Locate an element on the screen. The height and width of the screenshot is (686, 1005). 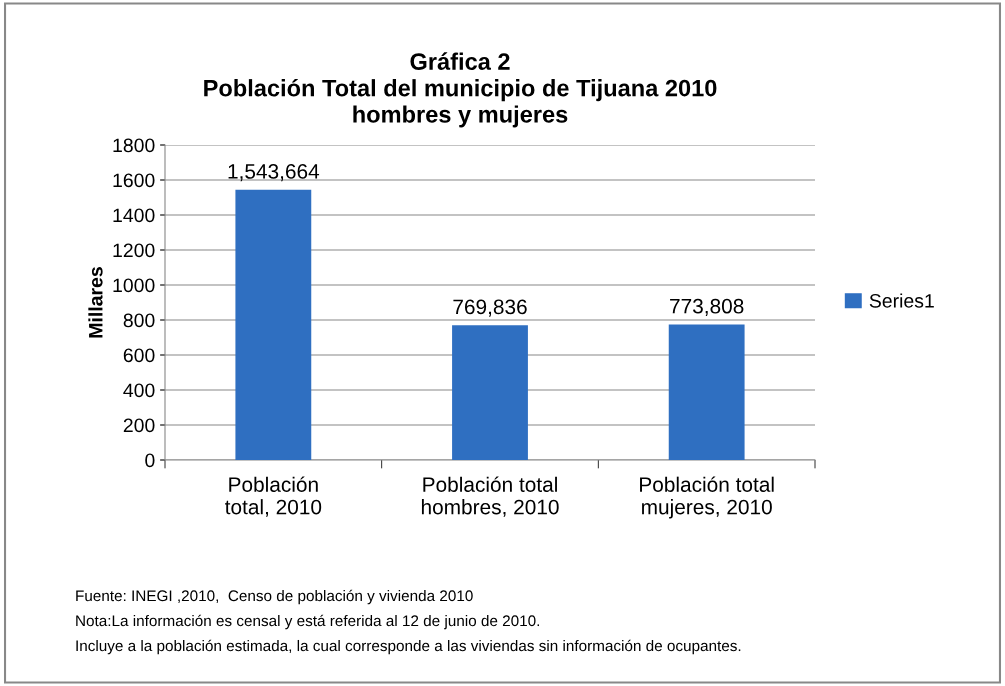
y-tick-label: 600 is located at coordinates (139, 355).